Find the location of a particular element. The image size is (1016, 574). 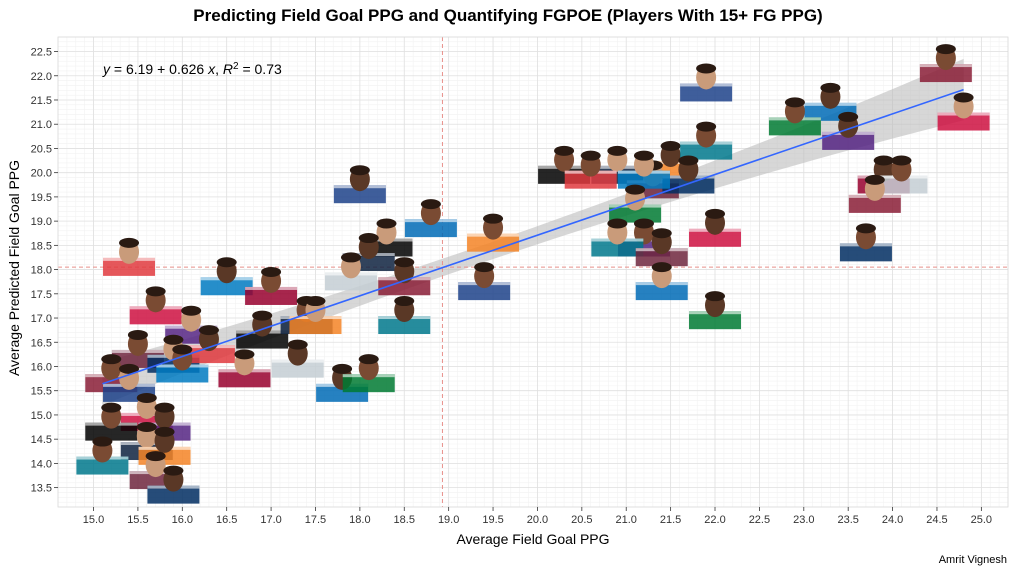

x-tick-label: 23.5 is located at coordinates (847, 520).